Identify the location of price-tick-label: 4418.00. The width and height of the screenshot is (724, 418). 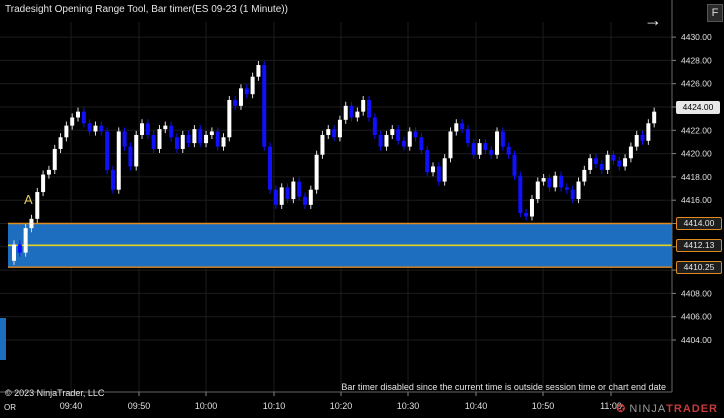
(696, 177).